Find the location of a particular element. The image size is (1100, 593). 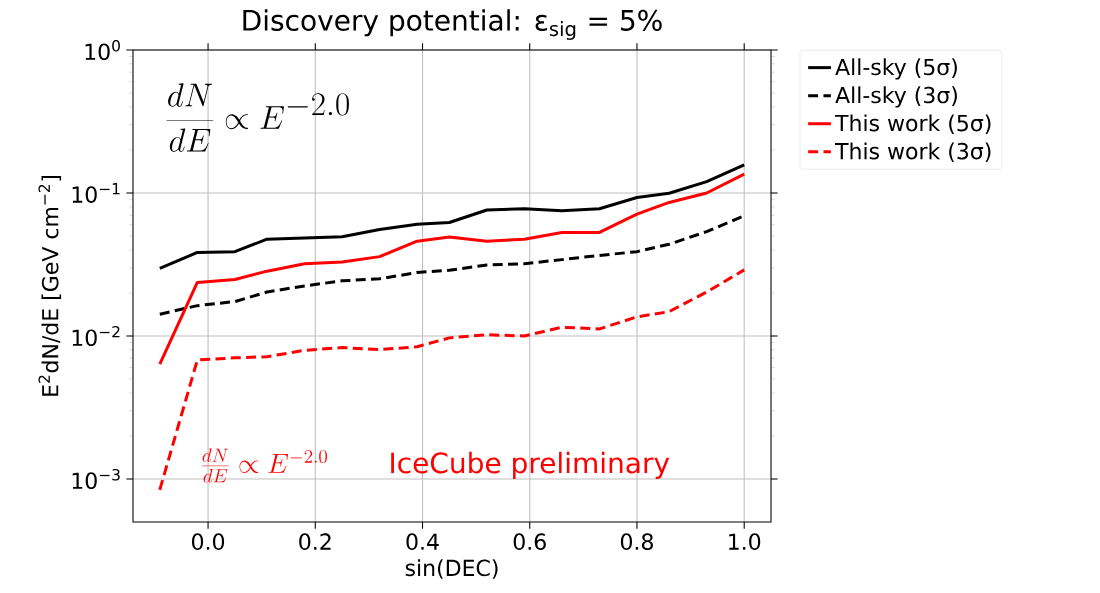

legend-label: All-sky (3σ) is located at coordinates (896, 97).